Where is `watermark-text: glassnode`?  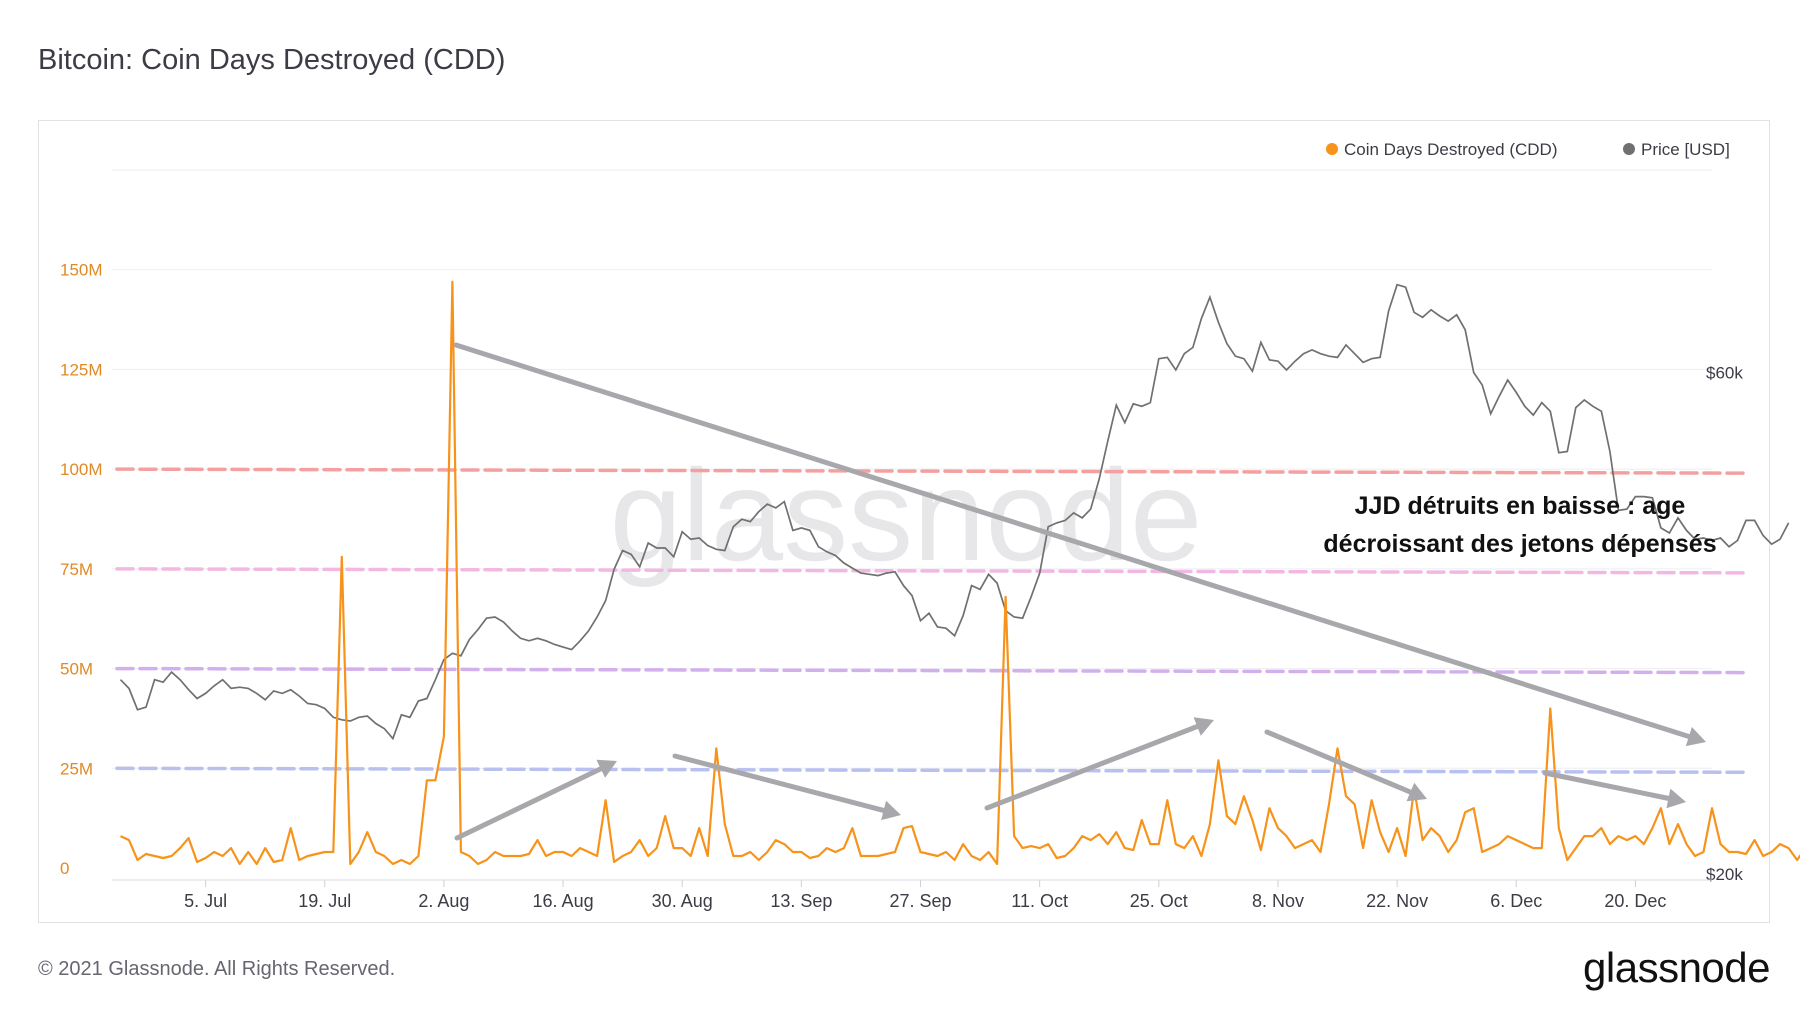 watermark-text: glassnode is located at coordinates (906, 515).